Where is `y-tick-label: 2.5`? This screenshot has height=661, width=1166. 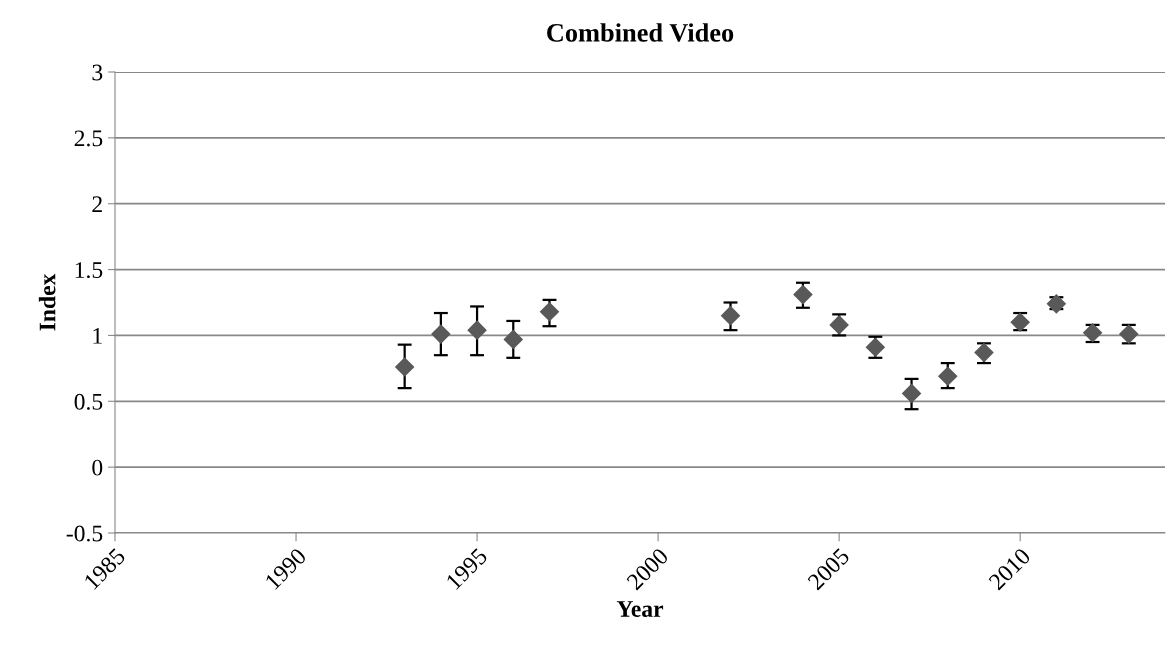
y-tick-label: 2.5 is located at coordinates (88, 138).